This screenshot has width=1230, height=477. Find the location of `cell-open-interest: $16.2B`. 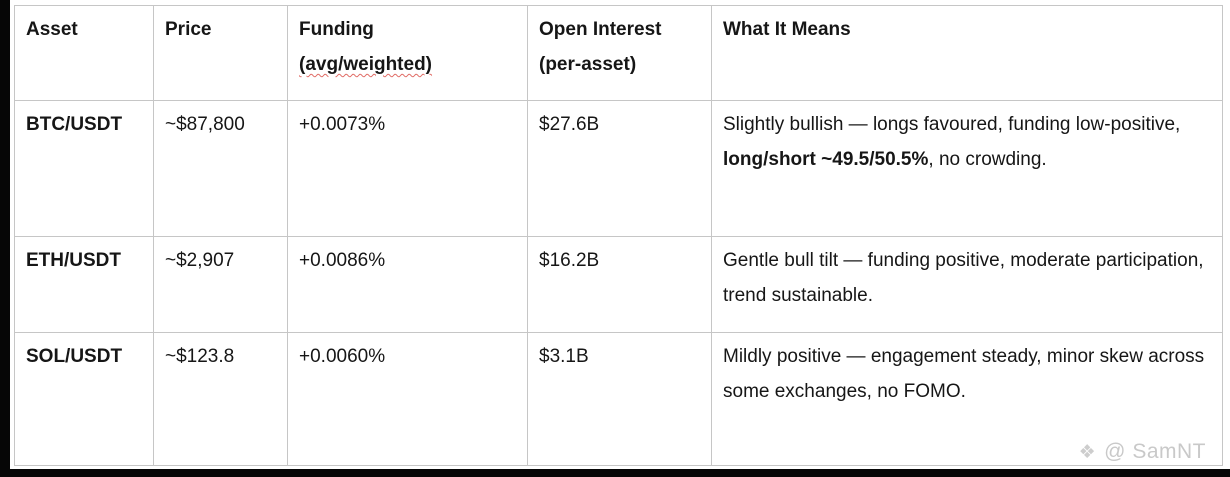

cell-open-interest: $16.2B is located at coordinates (619, 284).